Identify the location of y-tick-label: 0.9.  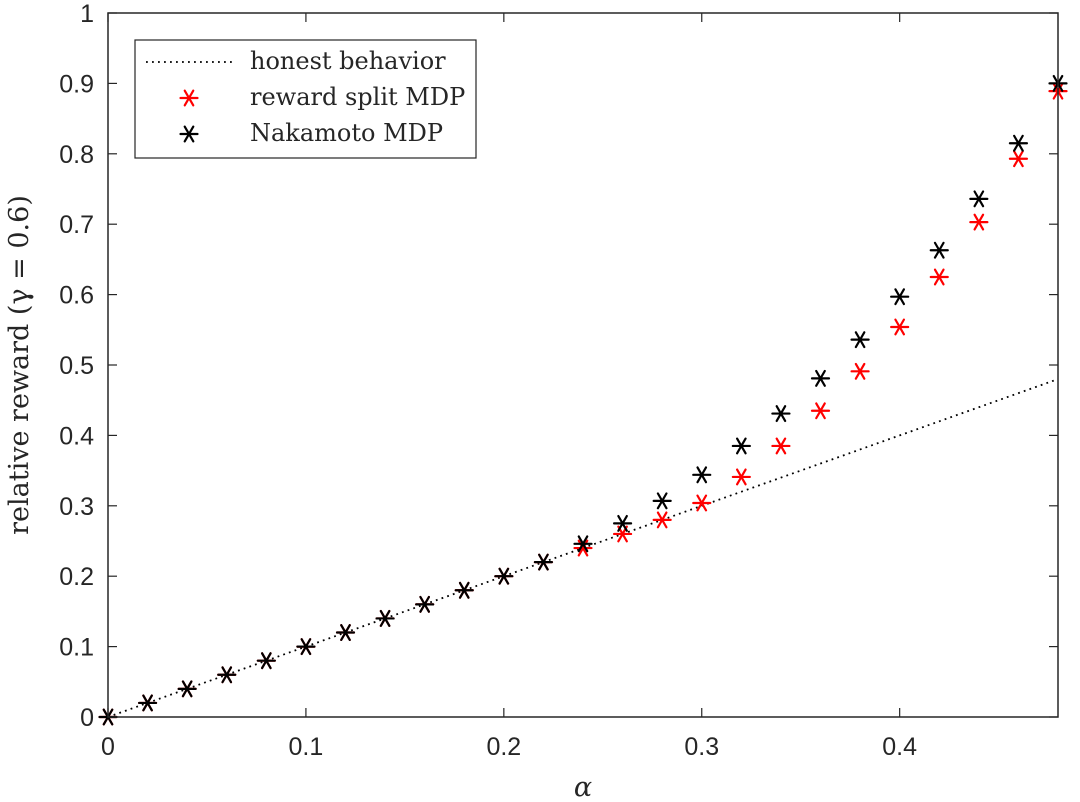
(76, 84).